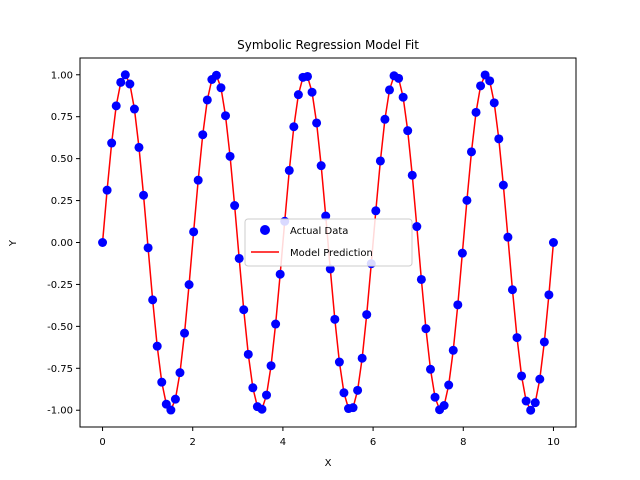 The image size is (640, 480). What do you see at coordinates (62, 159) in the screenshot?
I see `y-tick-label: 0.50` at bounding box center [62, 159].